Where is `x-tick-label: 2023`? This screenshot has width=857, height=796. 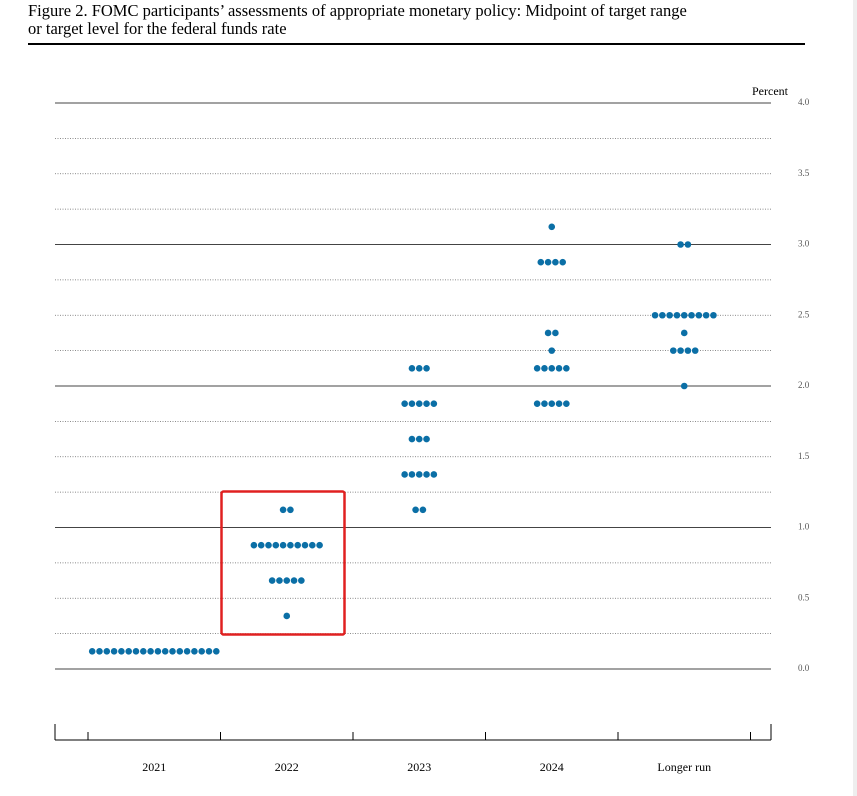
x-tick-label: 2023 is located at coordinates (419, 767).